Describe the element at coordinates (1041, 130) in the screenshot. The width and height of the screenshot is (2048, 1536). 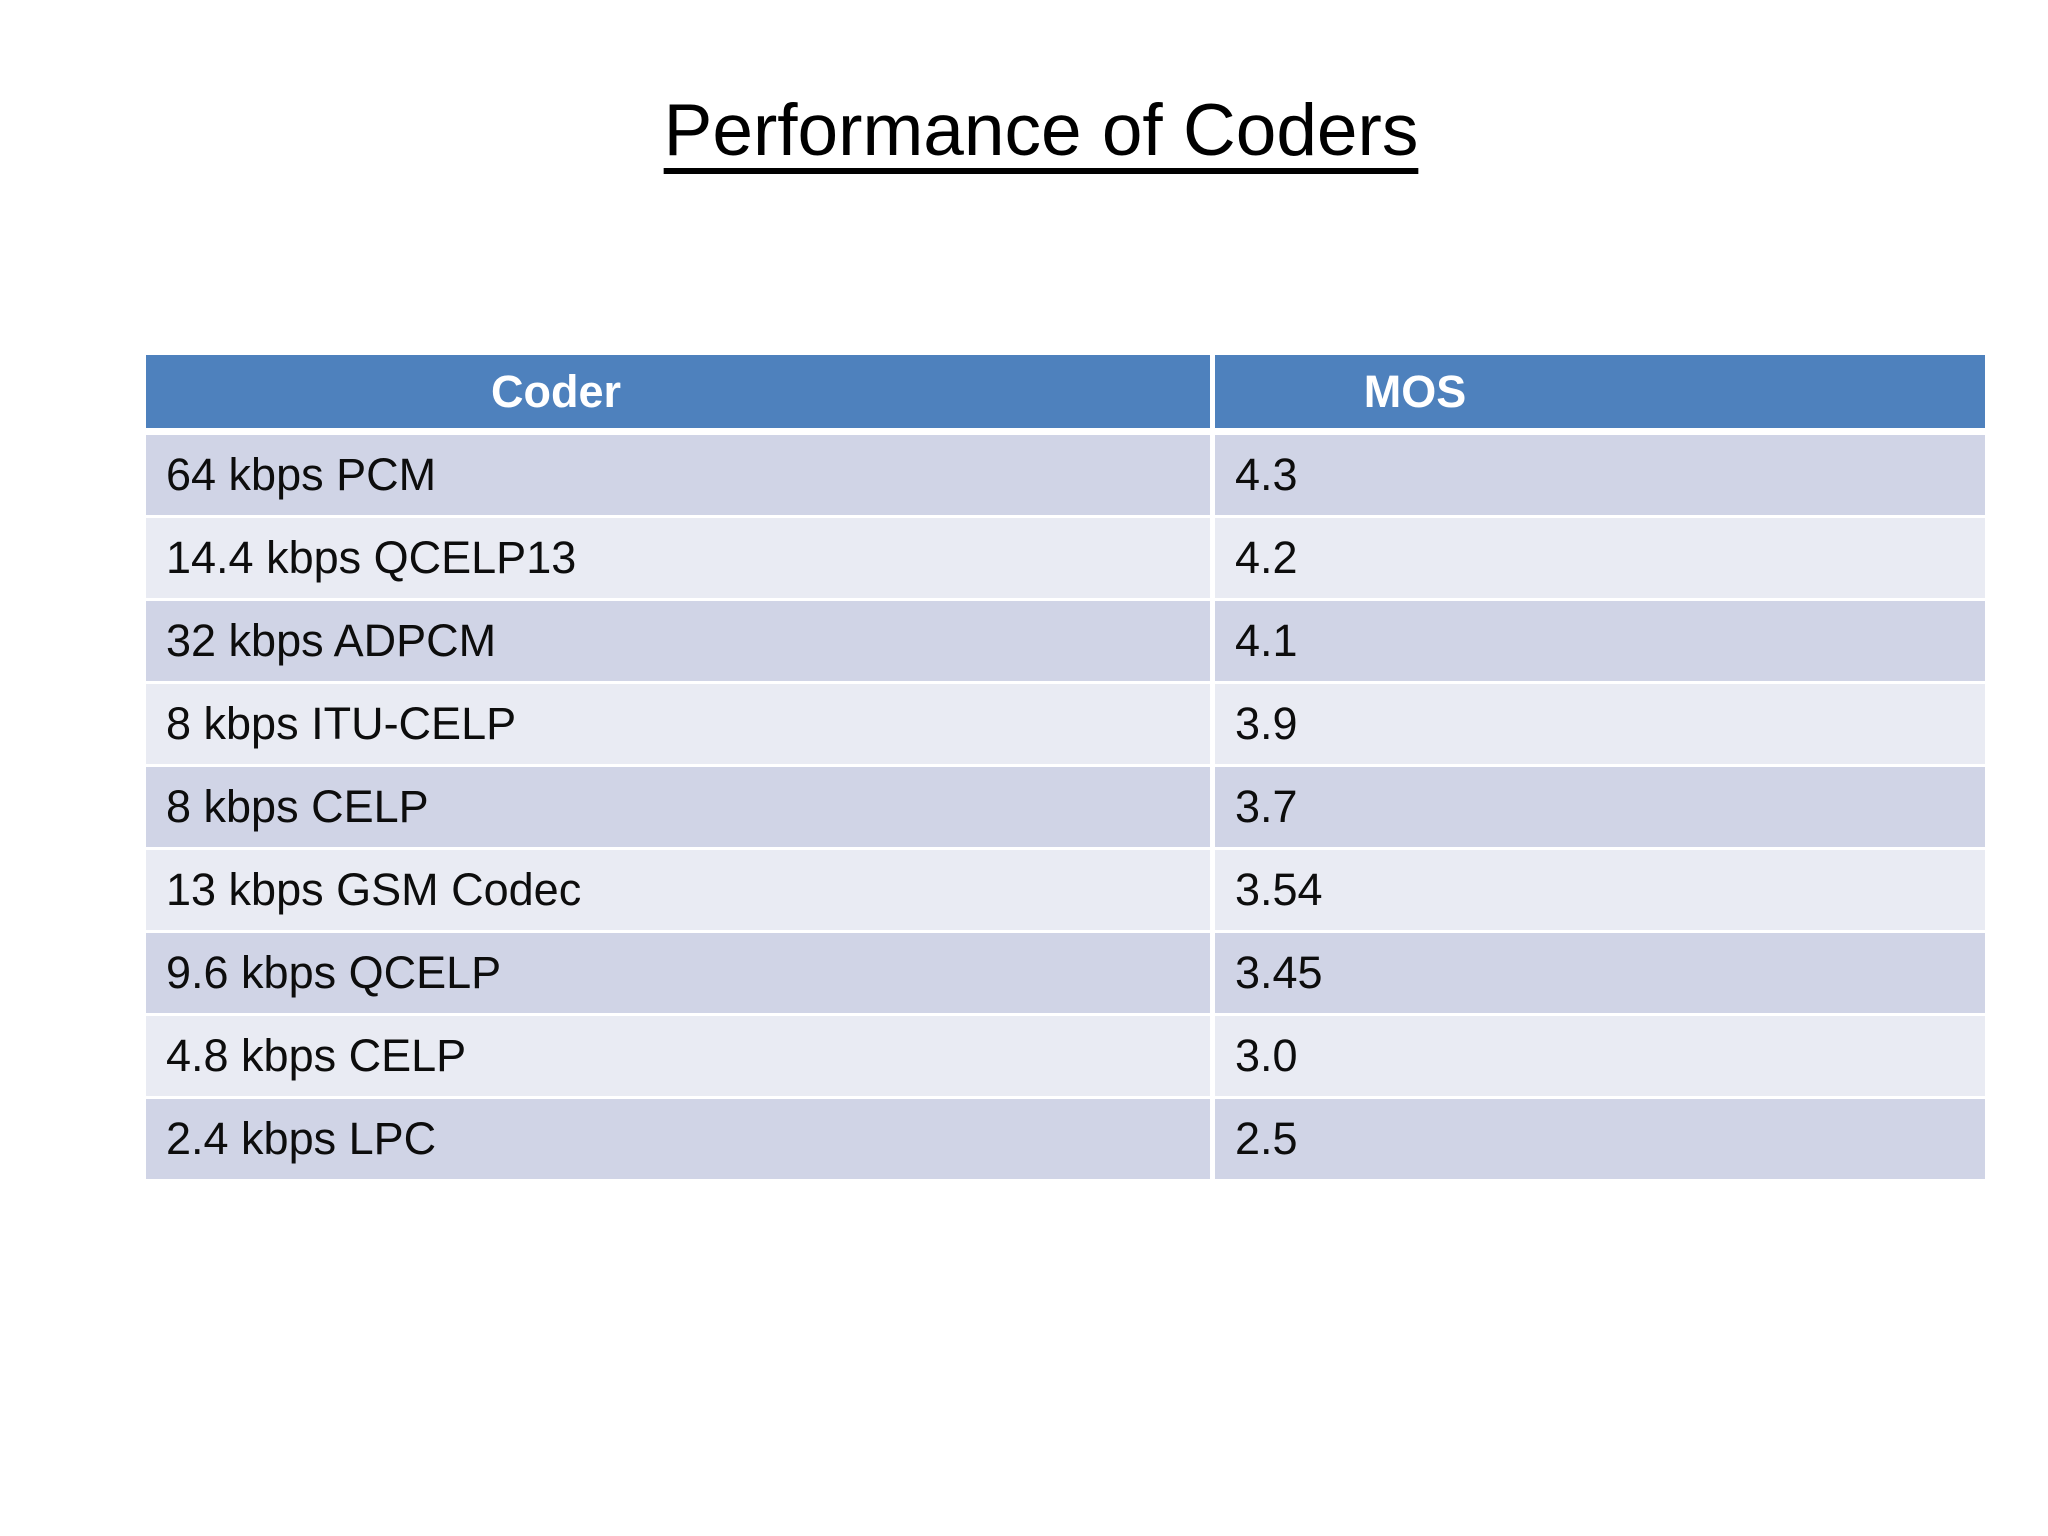
I see `page-title: Performance of Coders` at that location.